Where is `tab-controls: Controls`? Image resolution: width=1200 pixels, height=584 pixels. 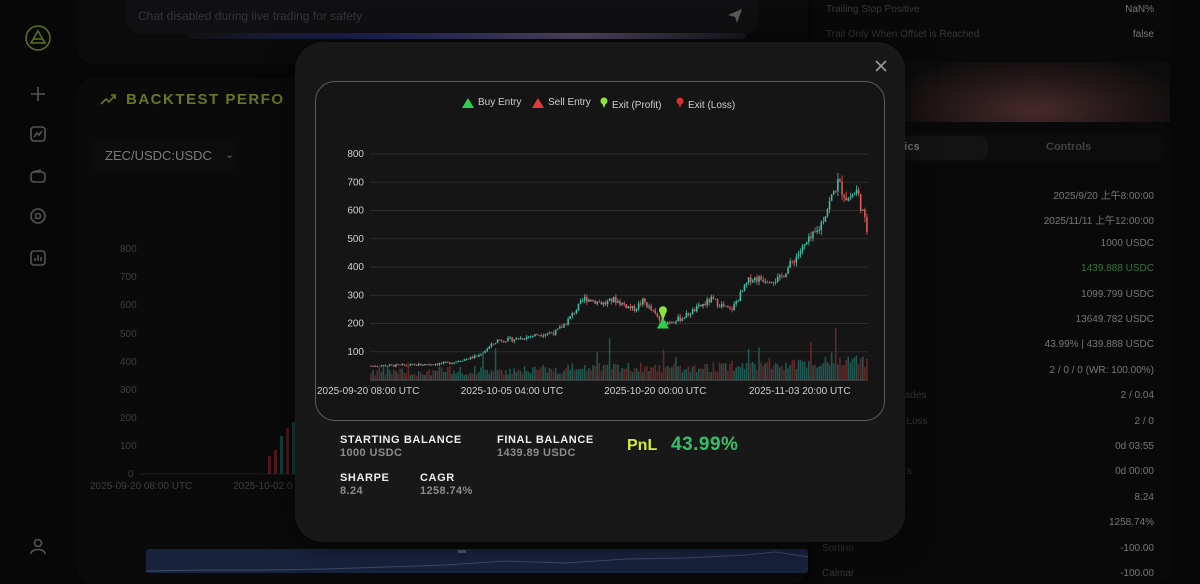 tab-controls: Controls is located at coordinates (1069, 147).